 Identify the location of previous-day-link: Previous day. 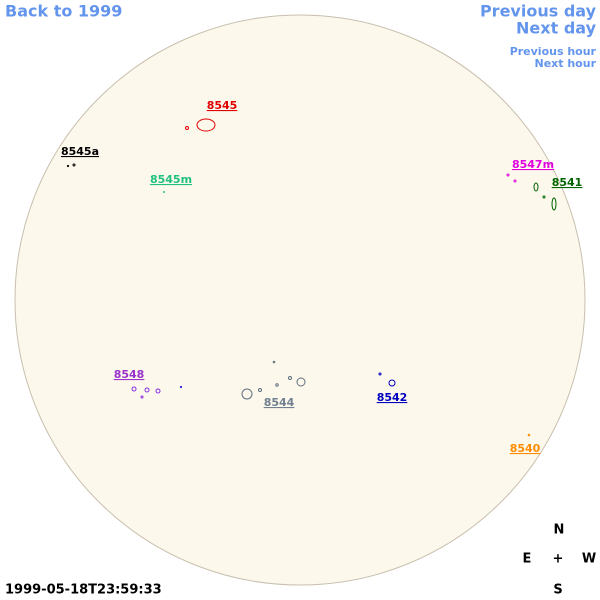
(538, 11).